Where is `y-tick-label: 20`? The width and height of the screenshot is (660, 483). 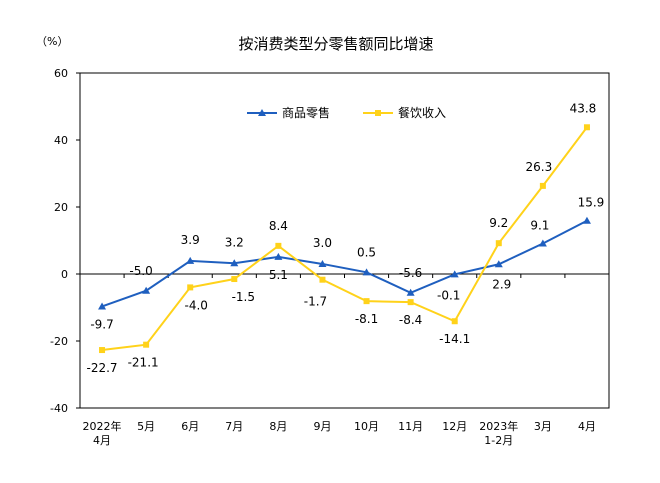
y-tick-label: 20 is located at coordinates (61, 207).